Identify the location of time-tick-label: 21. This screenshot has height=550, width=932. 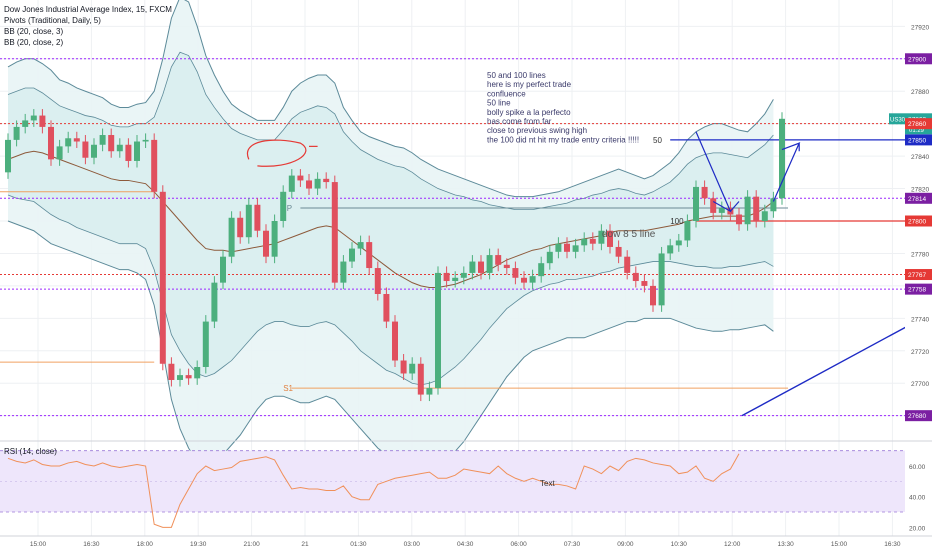
(305, 544).